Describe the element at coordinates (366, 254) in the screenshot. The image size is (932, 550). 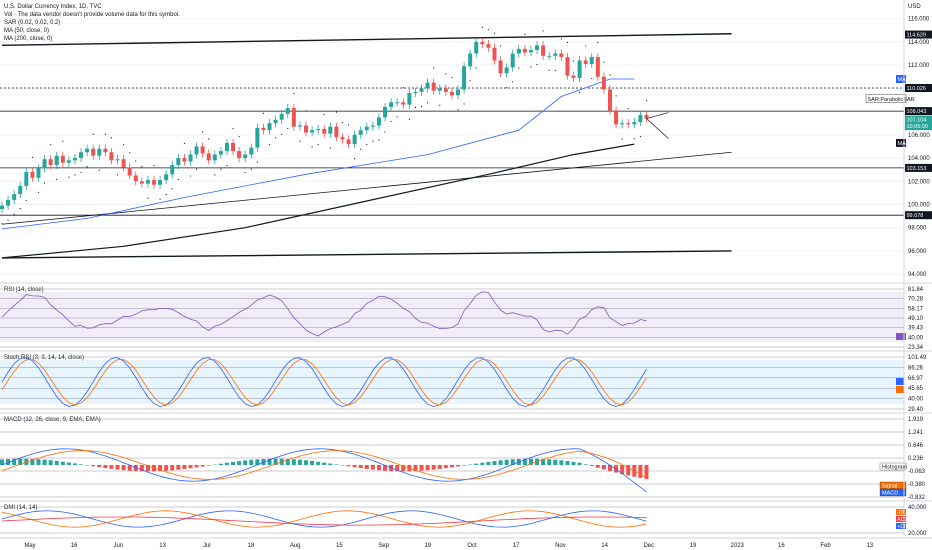
I see `trendline` at that location.